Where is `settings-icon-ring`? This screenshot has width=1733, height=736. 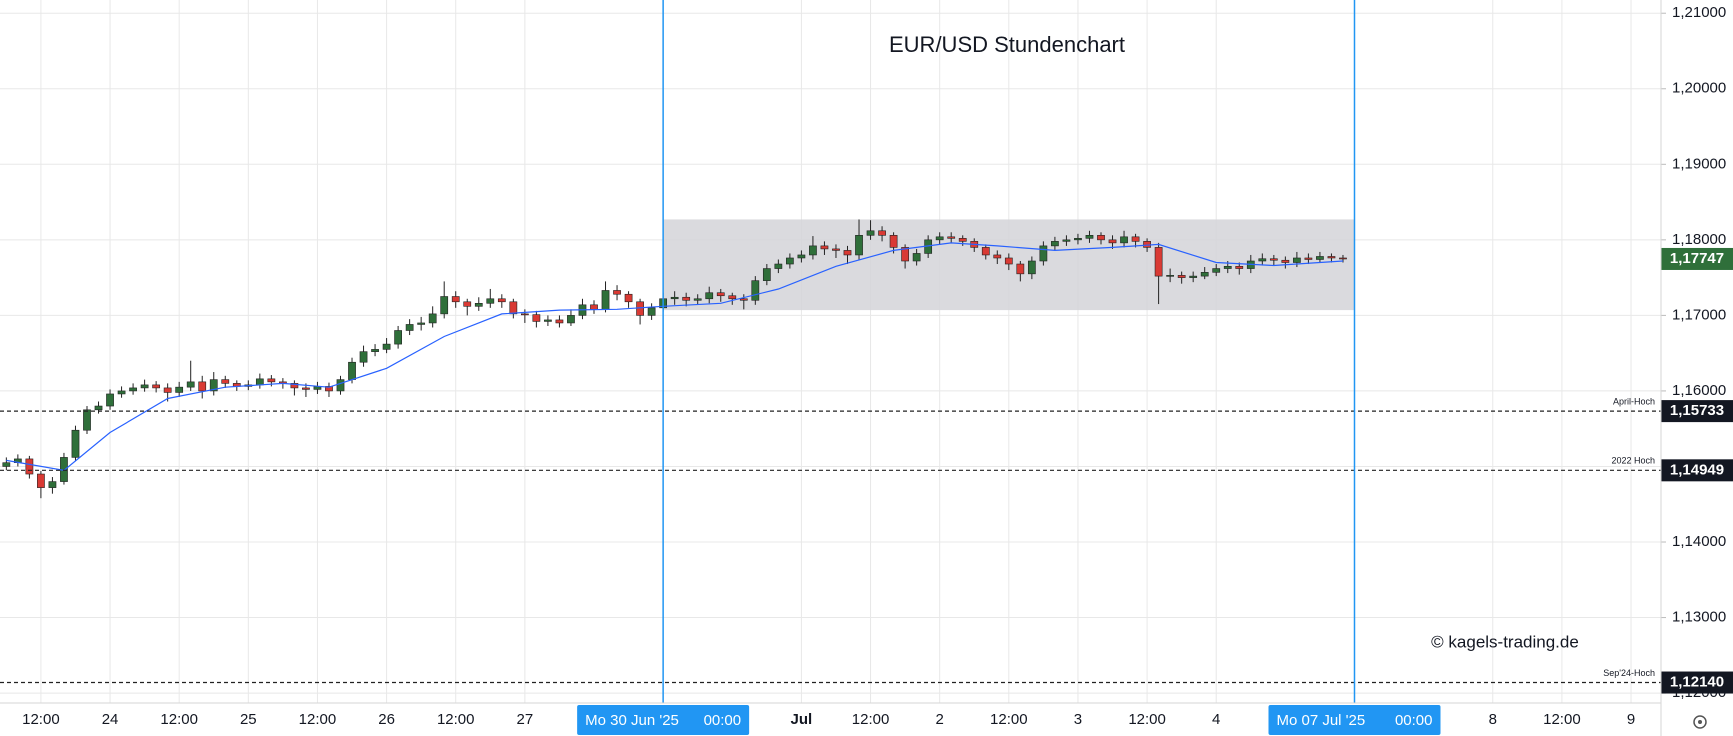 settings-icon-ring is located at coordinates (1700, 722).